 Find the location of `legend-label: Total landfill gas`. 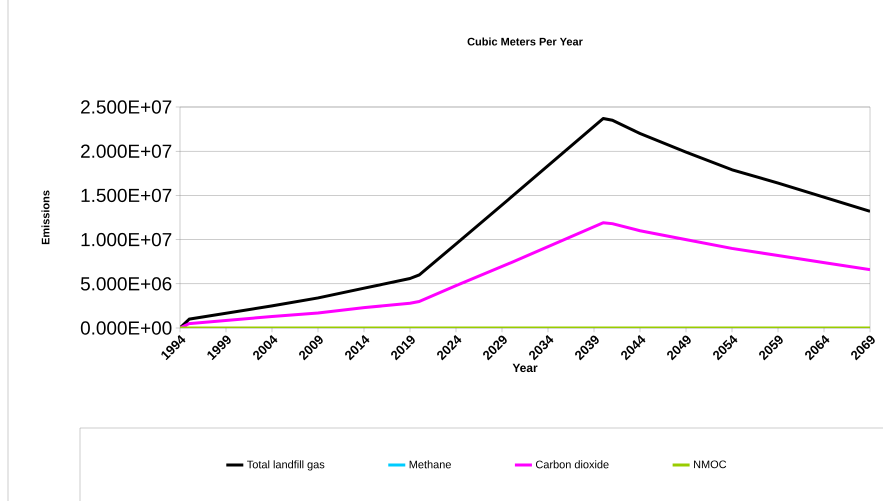

legend-label: Total landfill gas is located at coordinates (285, 465).